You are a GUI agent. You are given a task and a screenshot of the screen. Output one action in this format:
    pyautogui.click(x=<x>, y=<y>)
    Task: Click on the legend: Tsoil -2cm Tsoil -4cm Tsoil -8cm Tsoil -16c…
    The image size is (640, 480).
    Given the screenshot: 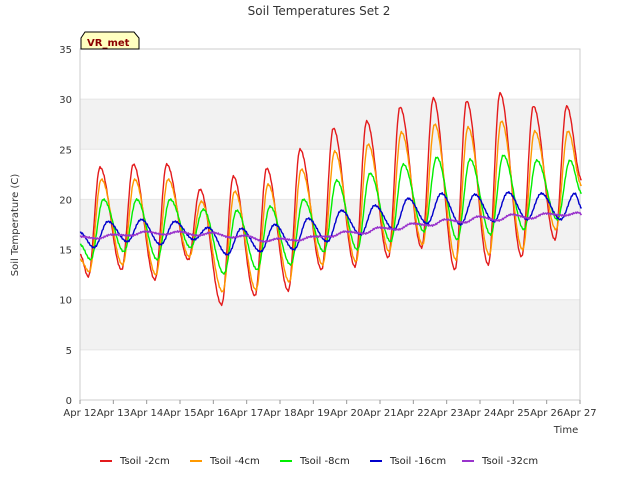 What is the action you would take?
    pyautogui.click(x=319, y=461)
    